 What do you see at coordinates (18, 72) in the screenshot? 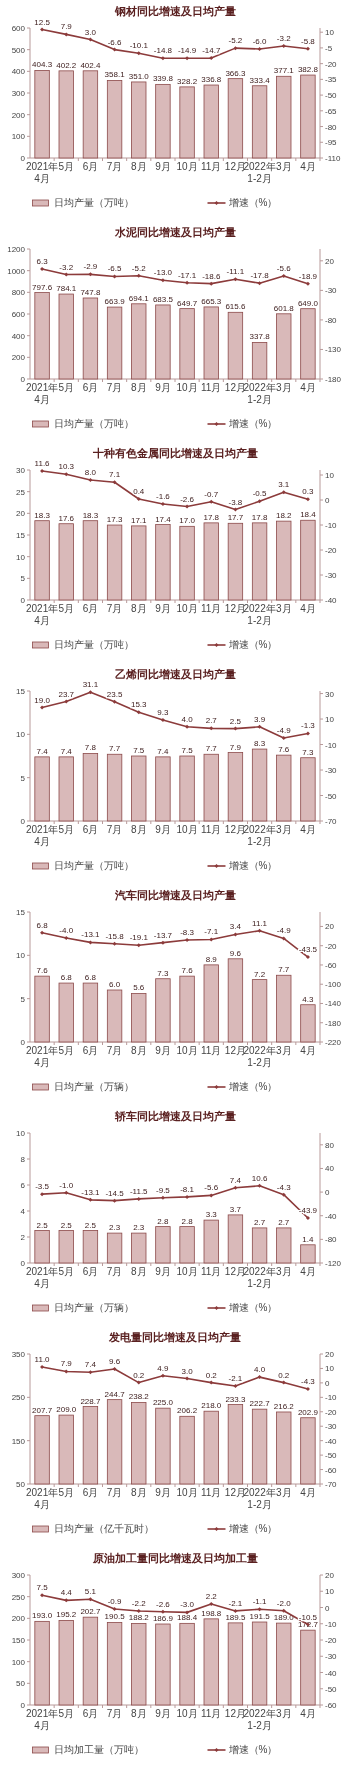
I see `y-tick-label: 400` at bounding box center [18, 72].